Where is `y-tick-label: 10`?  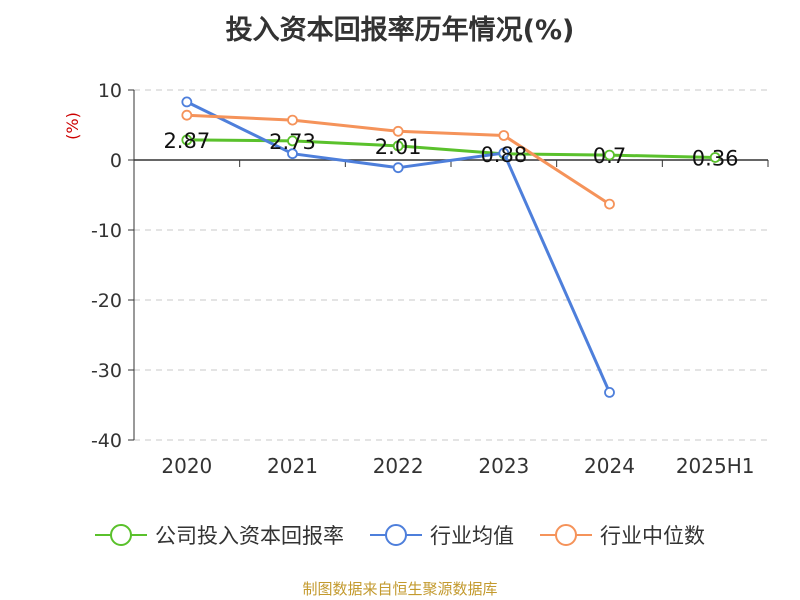
y-tick-label: 10 is located at coordinates (110, 91).